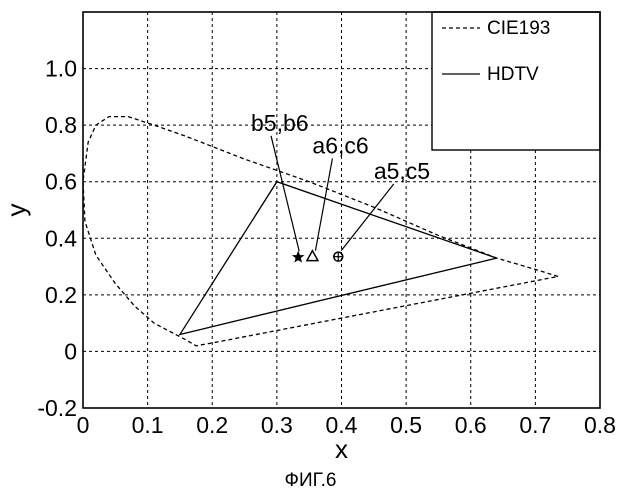 This screenshot has height=500, width=621. I want to click on x-tick-label: 0.5, so click(406, 425).